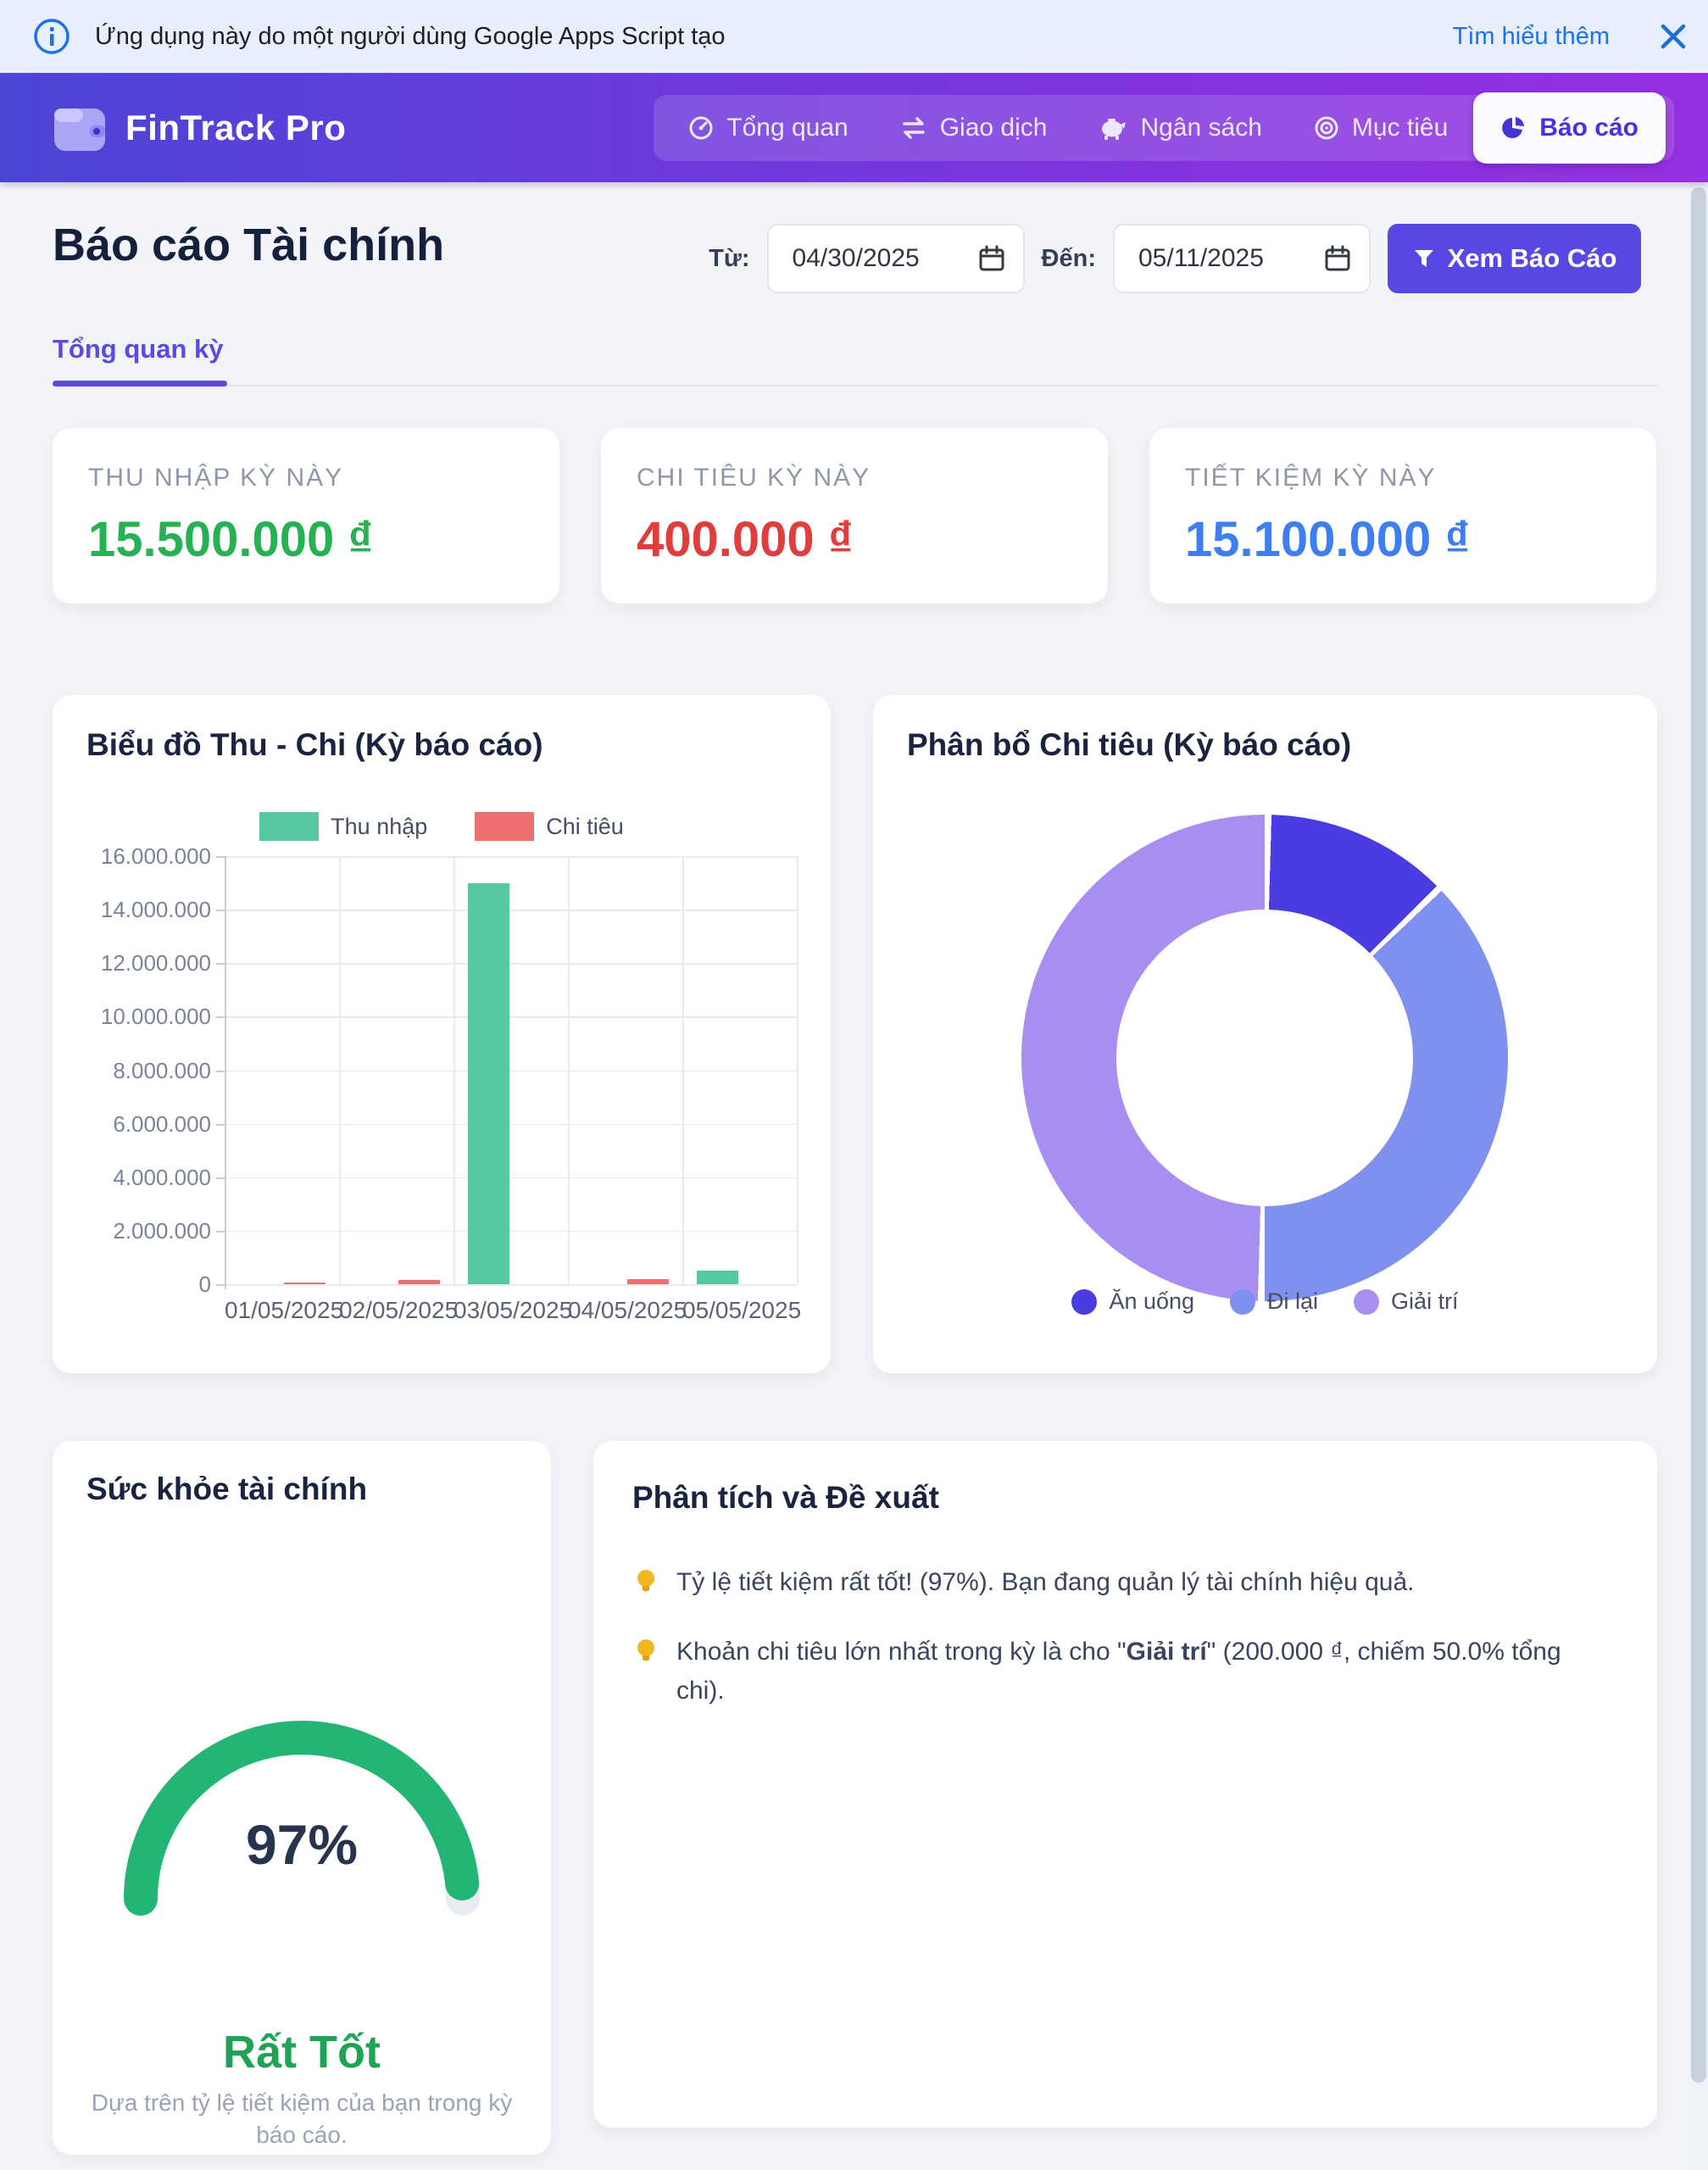  Describe the element at coordinates (162, 1070) in the screenshot. I see `y-axis-tick: 8.000.000` at that location.